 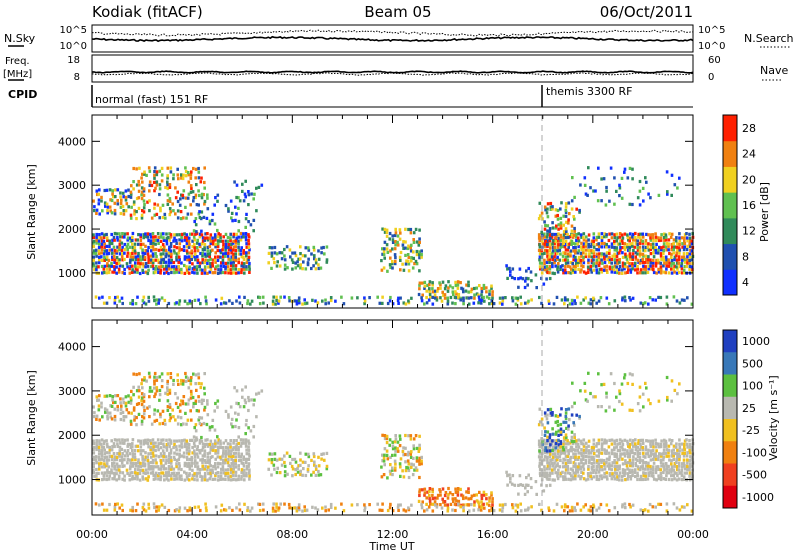 I want to click on beam-title: Beam 05, so click(x=397, y=12).